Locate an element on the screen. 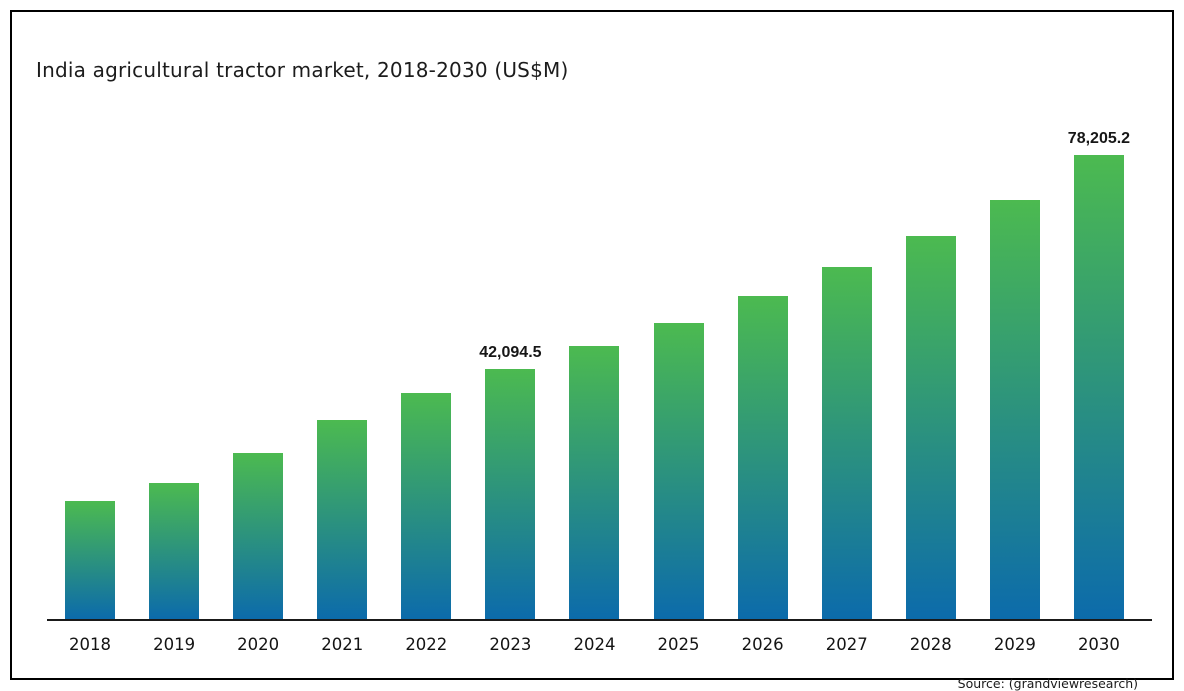 The width and height of the screenshot is (1184, 691). bar-2024 is located at coordinates (594, 482).